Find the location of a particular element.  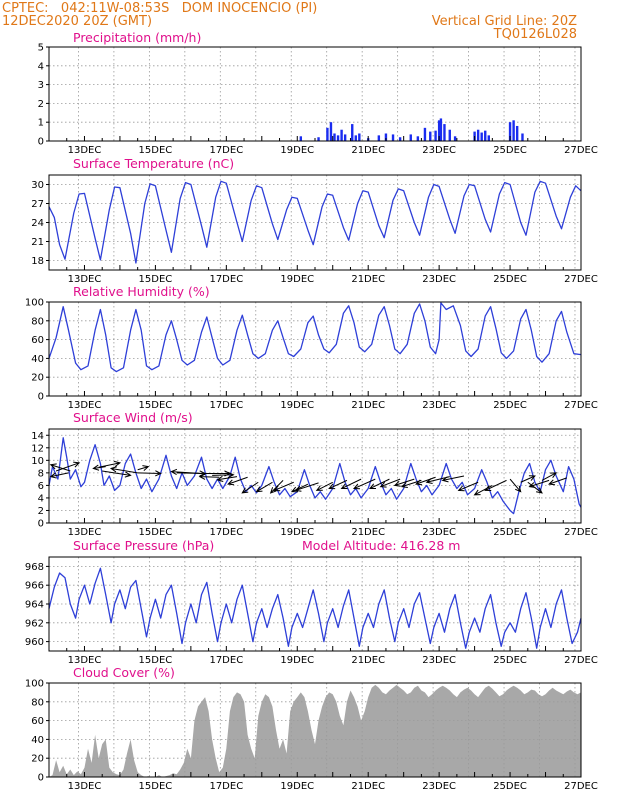

precip-xtick-label: 27DEC is located at coordinates (581, 150).